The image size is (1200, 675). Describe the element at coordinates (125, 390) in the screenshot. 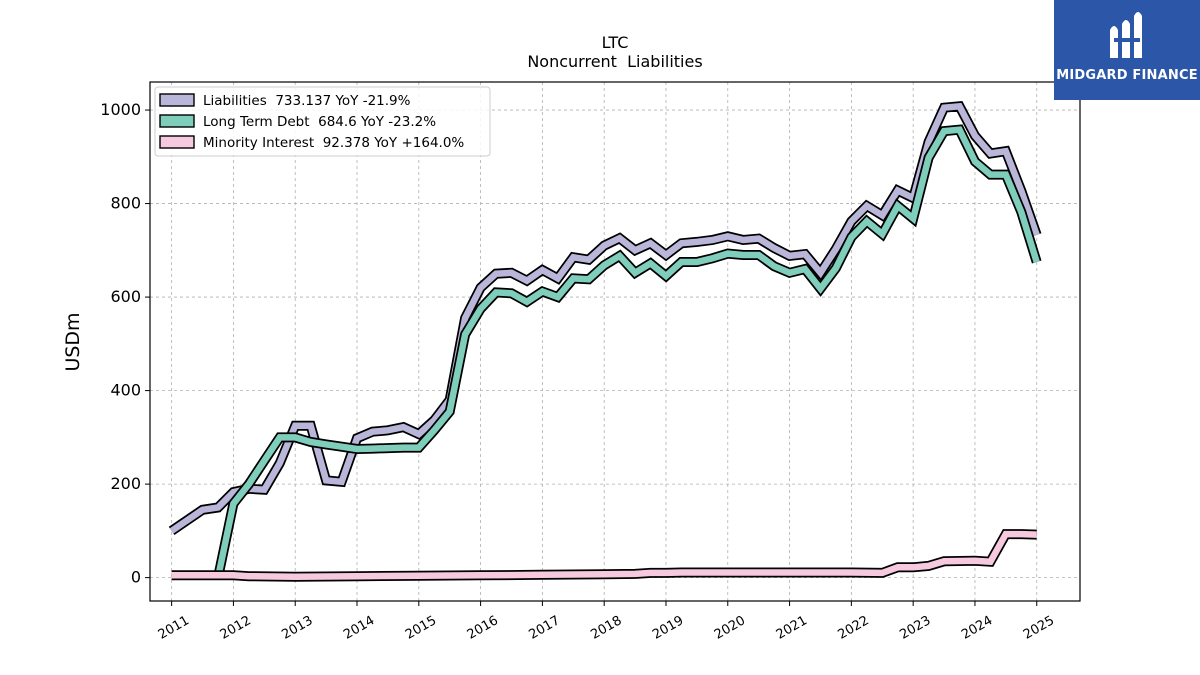

I see `y-tick-label: 400` at that location.